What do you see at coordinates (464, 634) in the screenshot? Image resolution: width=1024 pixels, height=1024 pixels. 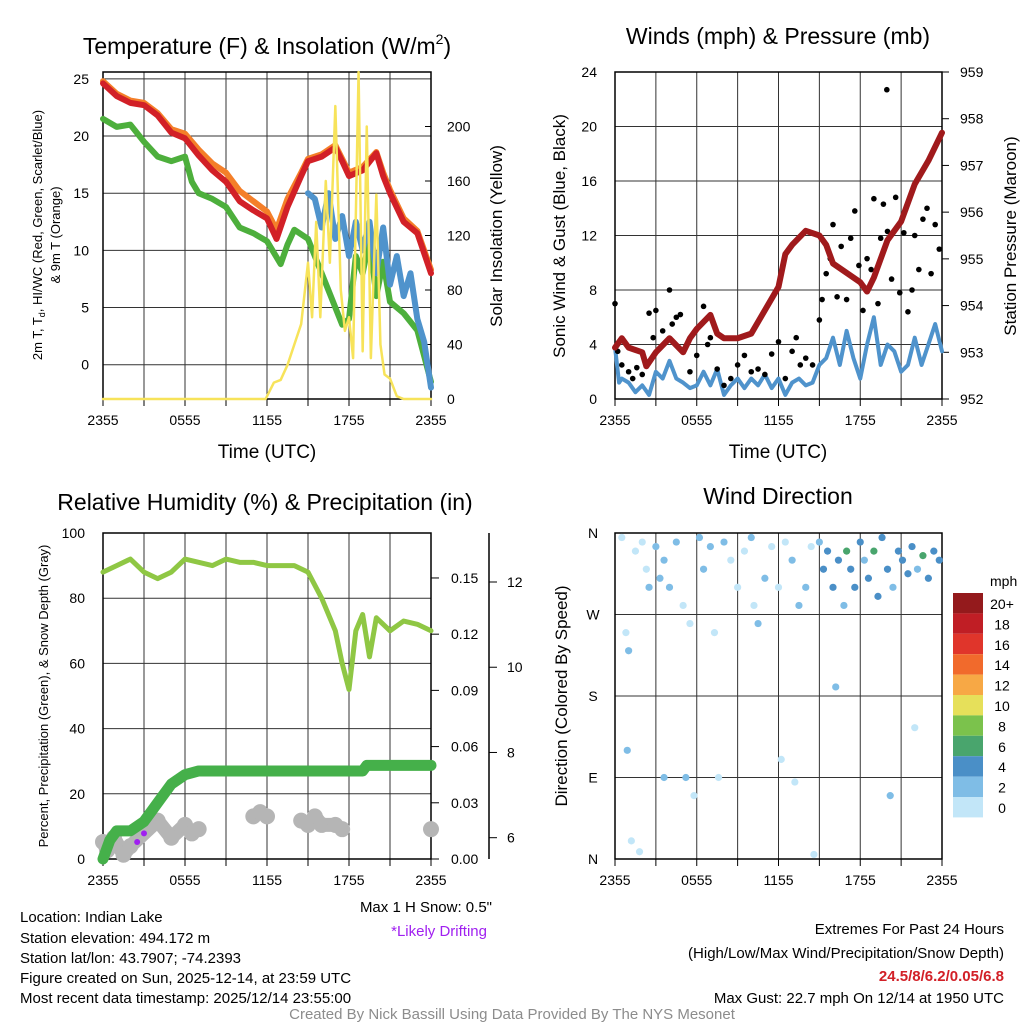 I see `precip-tick-label: 0.12` at bounding box center [464, 634].